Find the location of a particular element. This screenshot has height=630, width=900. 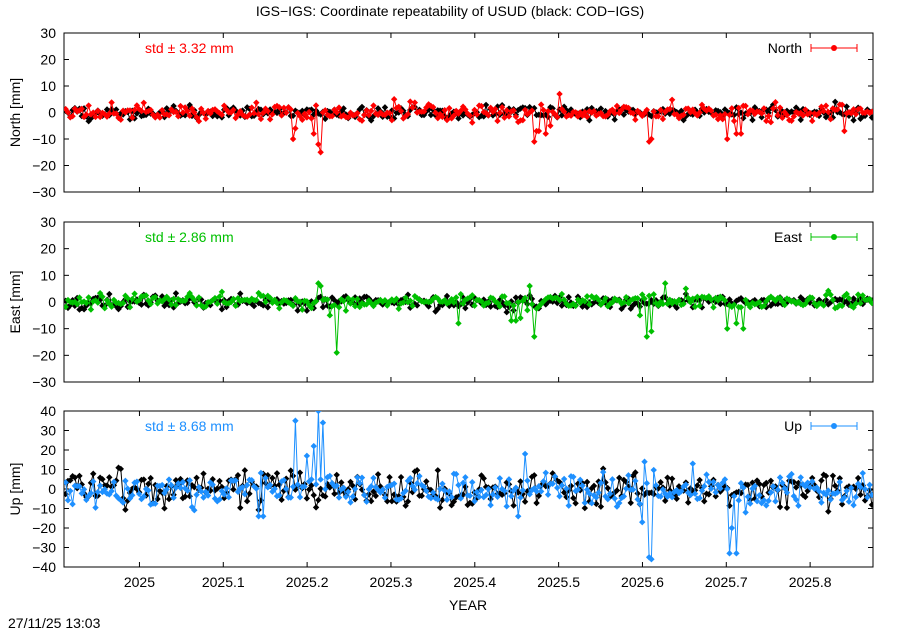

y-tick-label: 10 is located at coordinates (48, 86).